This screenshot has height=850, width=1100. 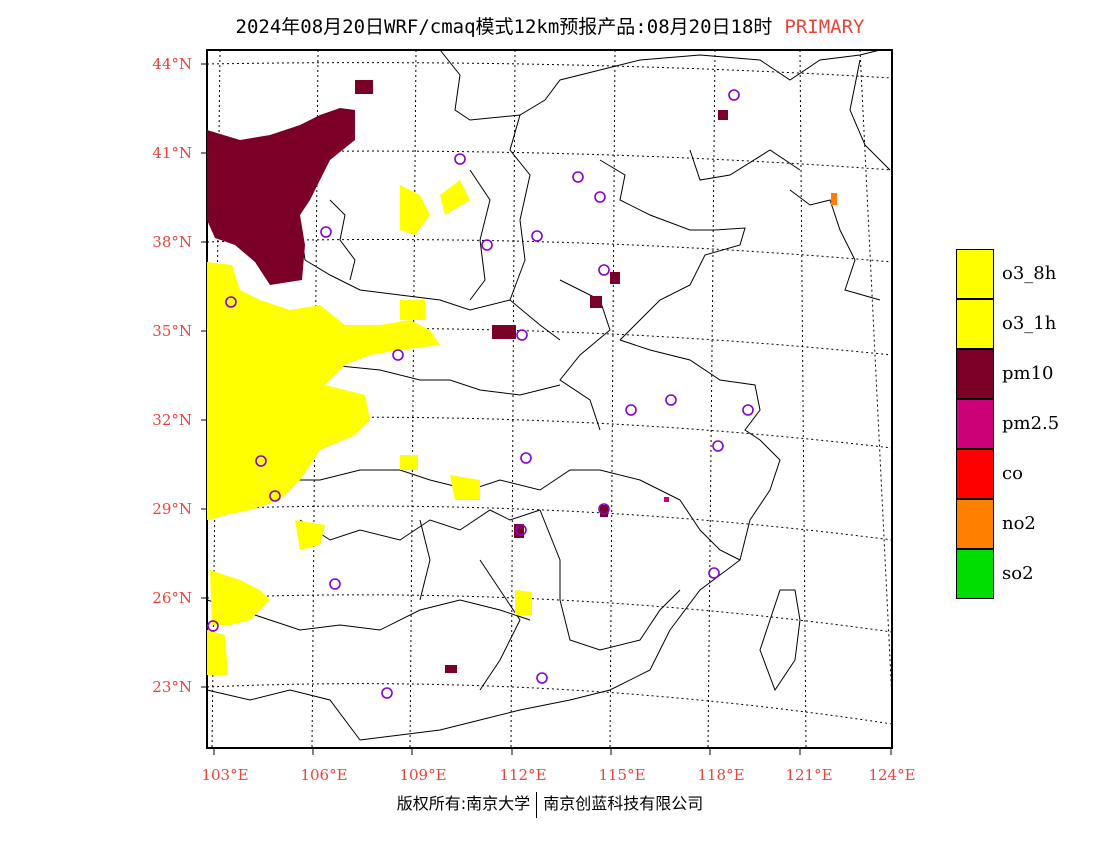 What do you see at coordinates (834, 199) in the screenshot?
I see `no2-area` at bounding box center [834, 199].